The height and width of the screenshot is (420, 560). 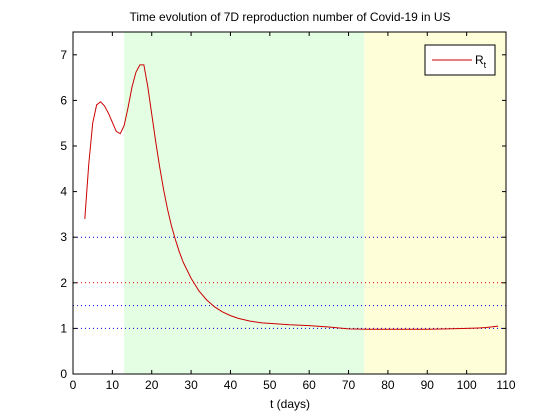 I want to click on x-tick-label: 100, so click(x=467, y=385).